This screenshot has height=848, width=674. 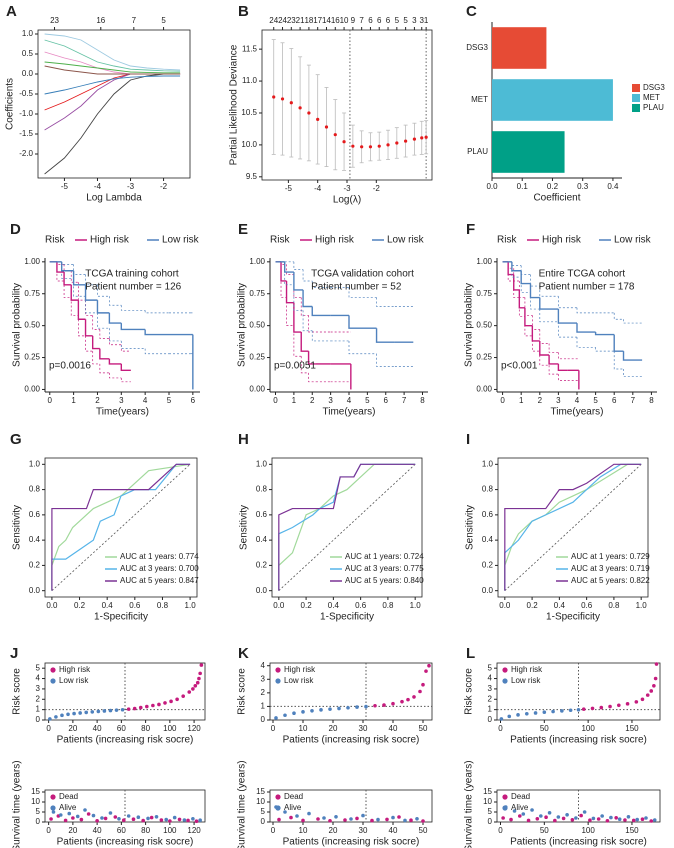 I want to click on y-axis-label: Risk score, so click(x=17, y=691).